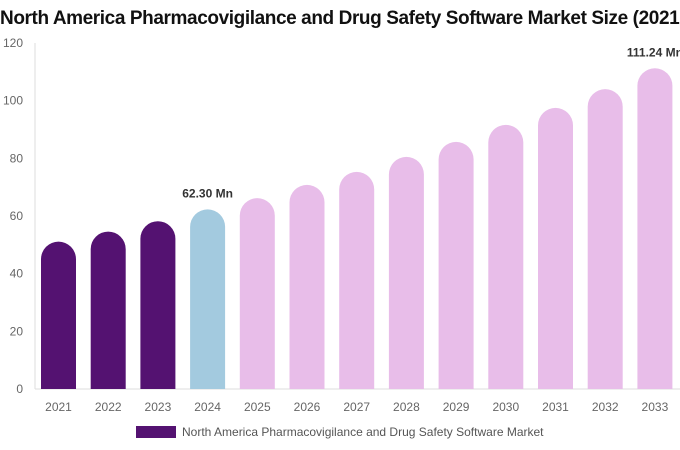 The image size is (680, 450). Describe the element at coordinates (555, 407) in the screenshot. I see `x-tick-label: 2031` at that location.